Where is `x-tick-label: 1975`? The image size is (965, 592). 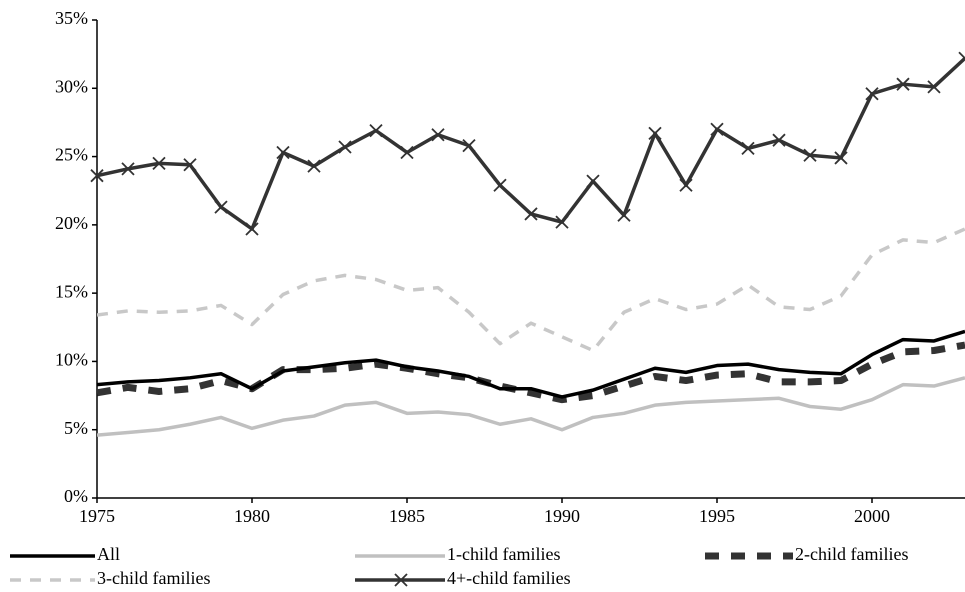
x-tick-label: 1975 is located at coordinates (97, 516).